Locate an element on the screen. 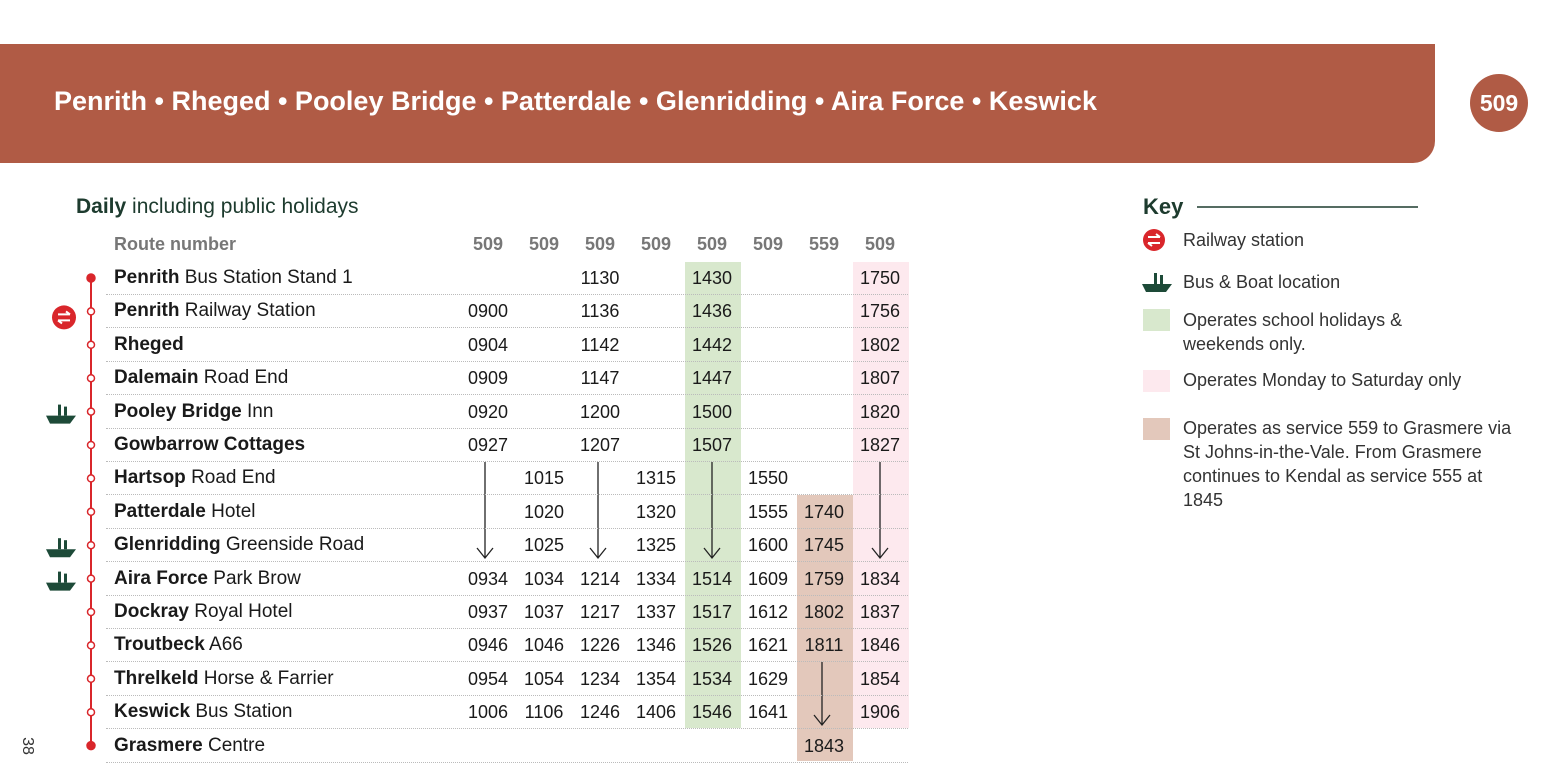  time: 1334 is located at coordinates (656, 578).